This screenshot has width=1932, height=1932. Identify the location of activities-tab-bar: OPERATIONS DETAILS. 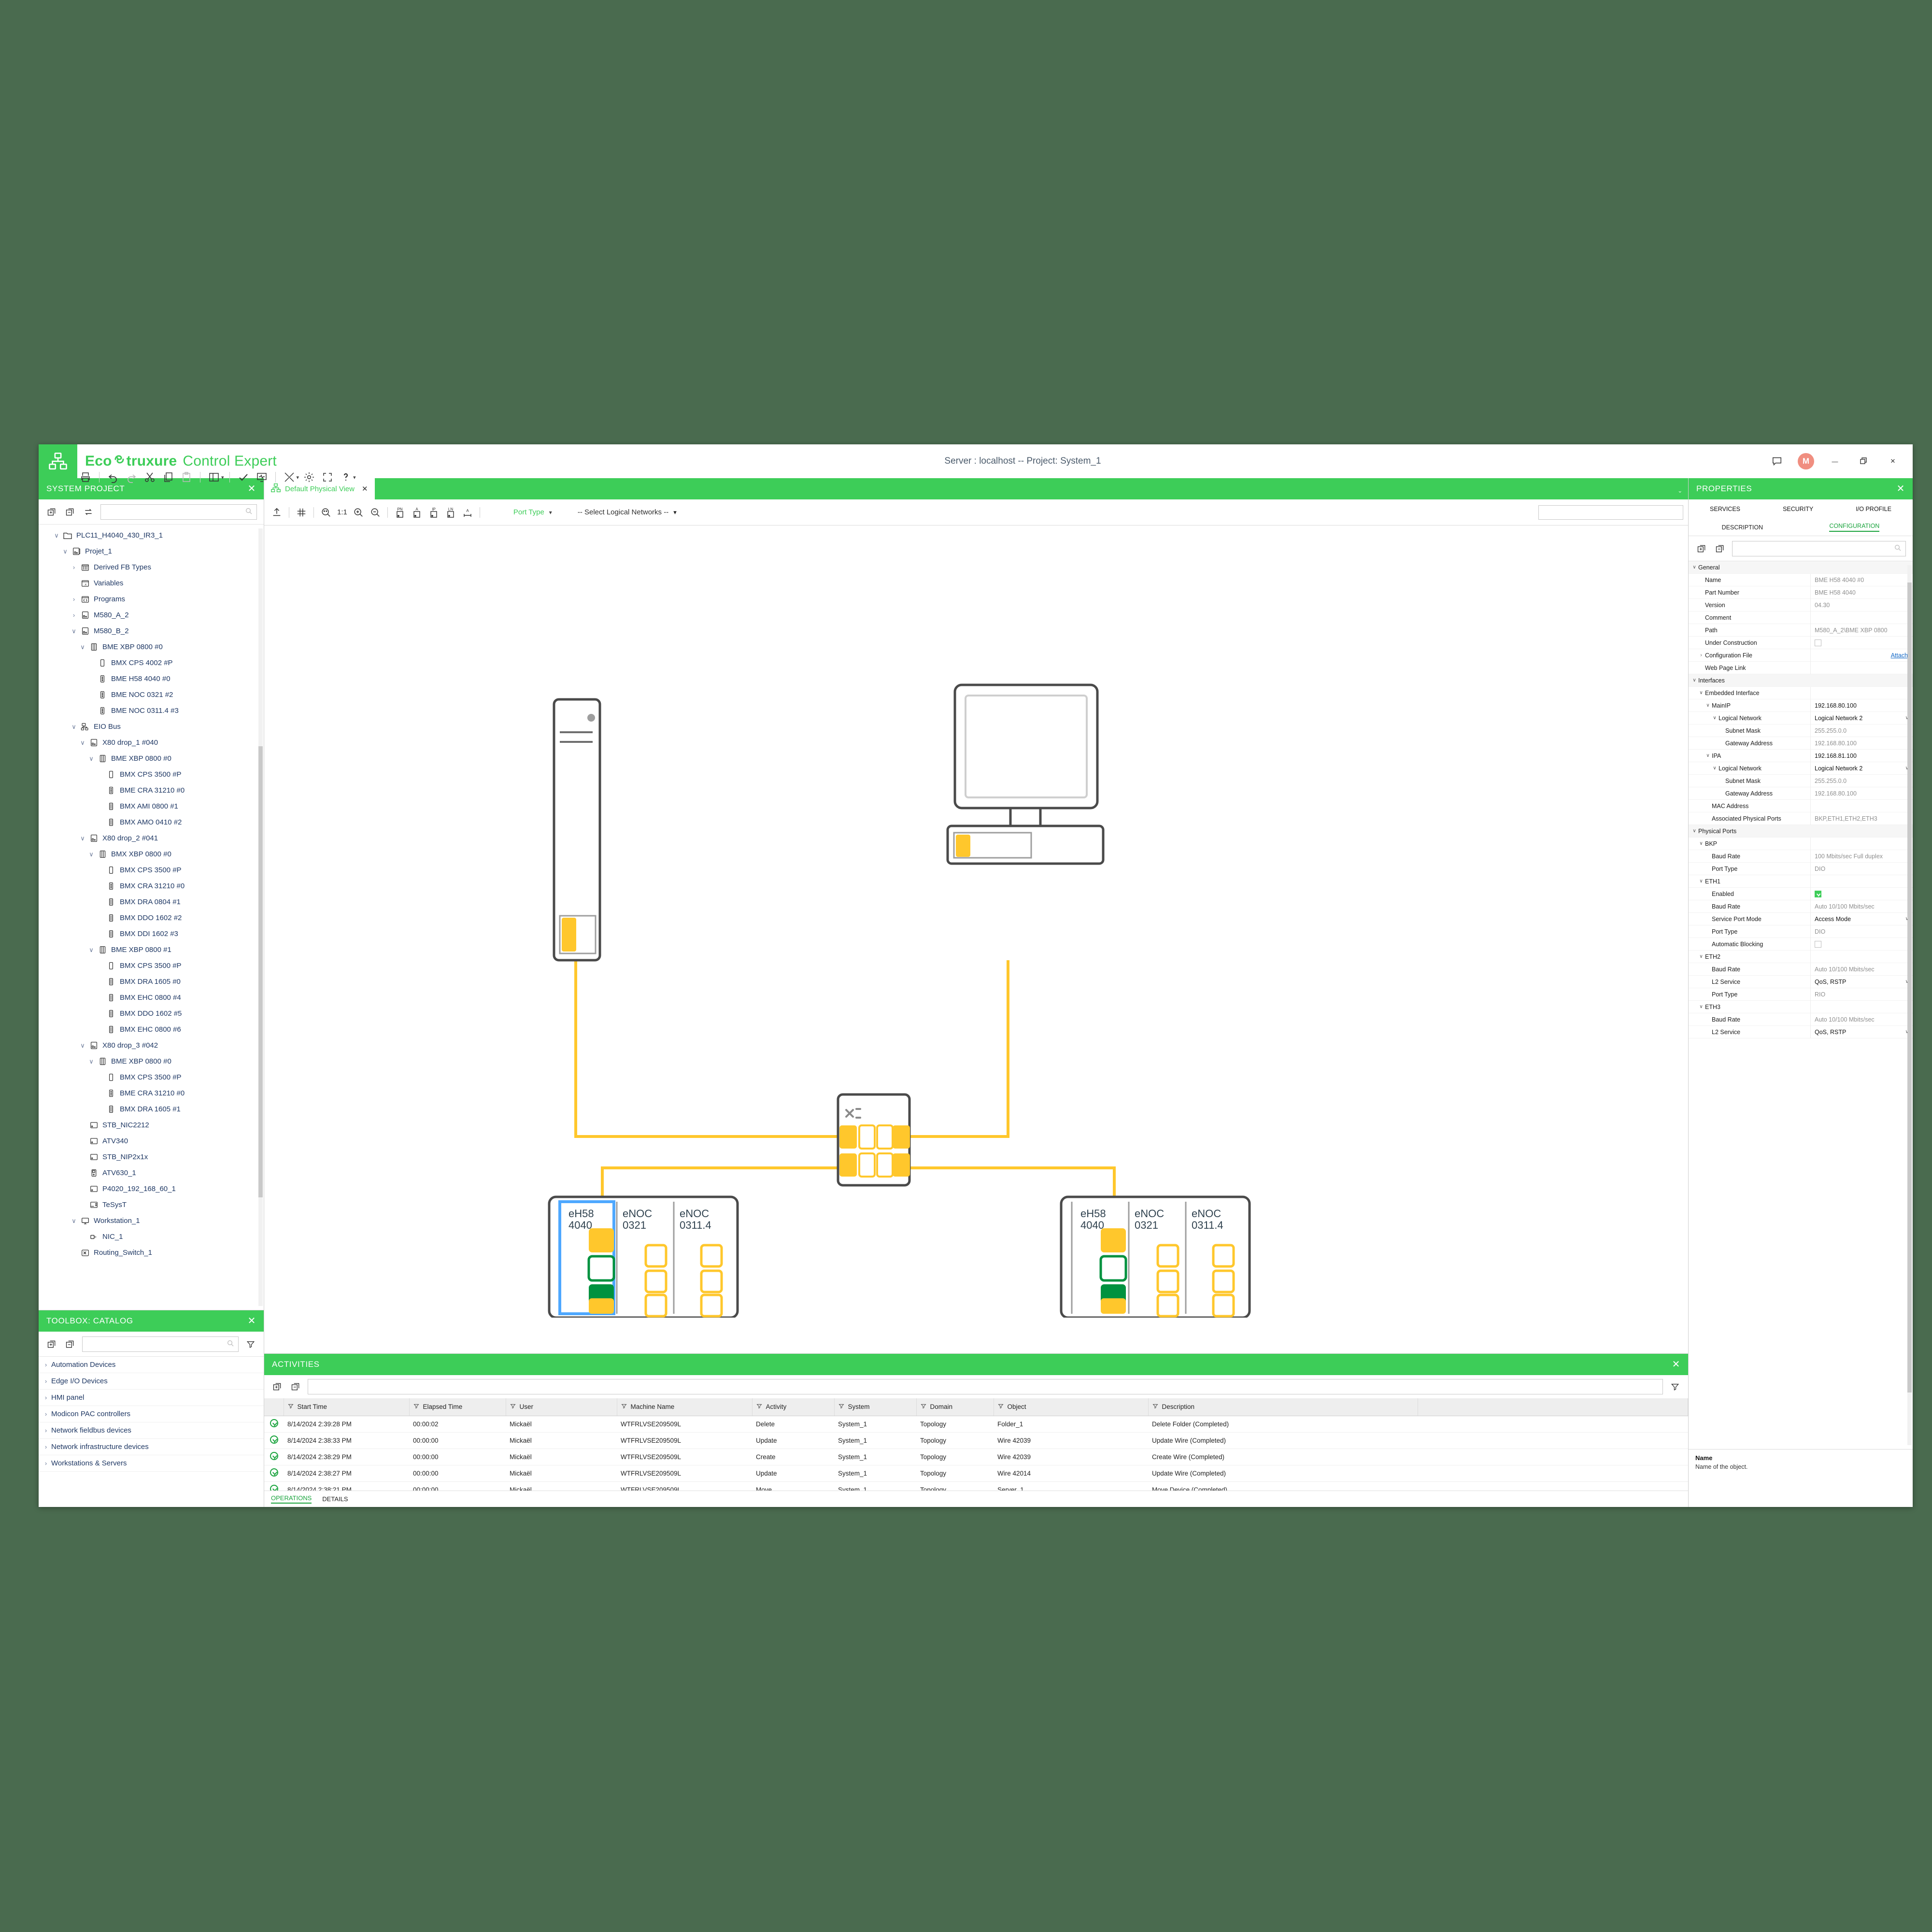
(976, 1499).